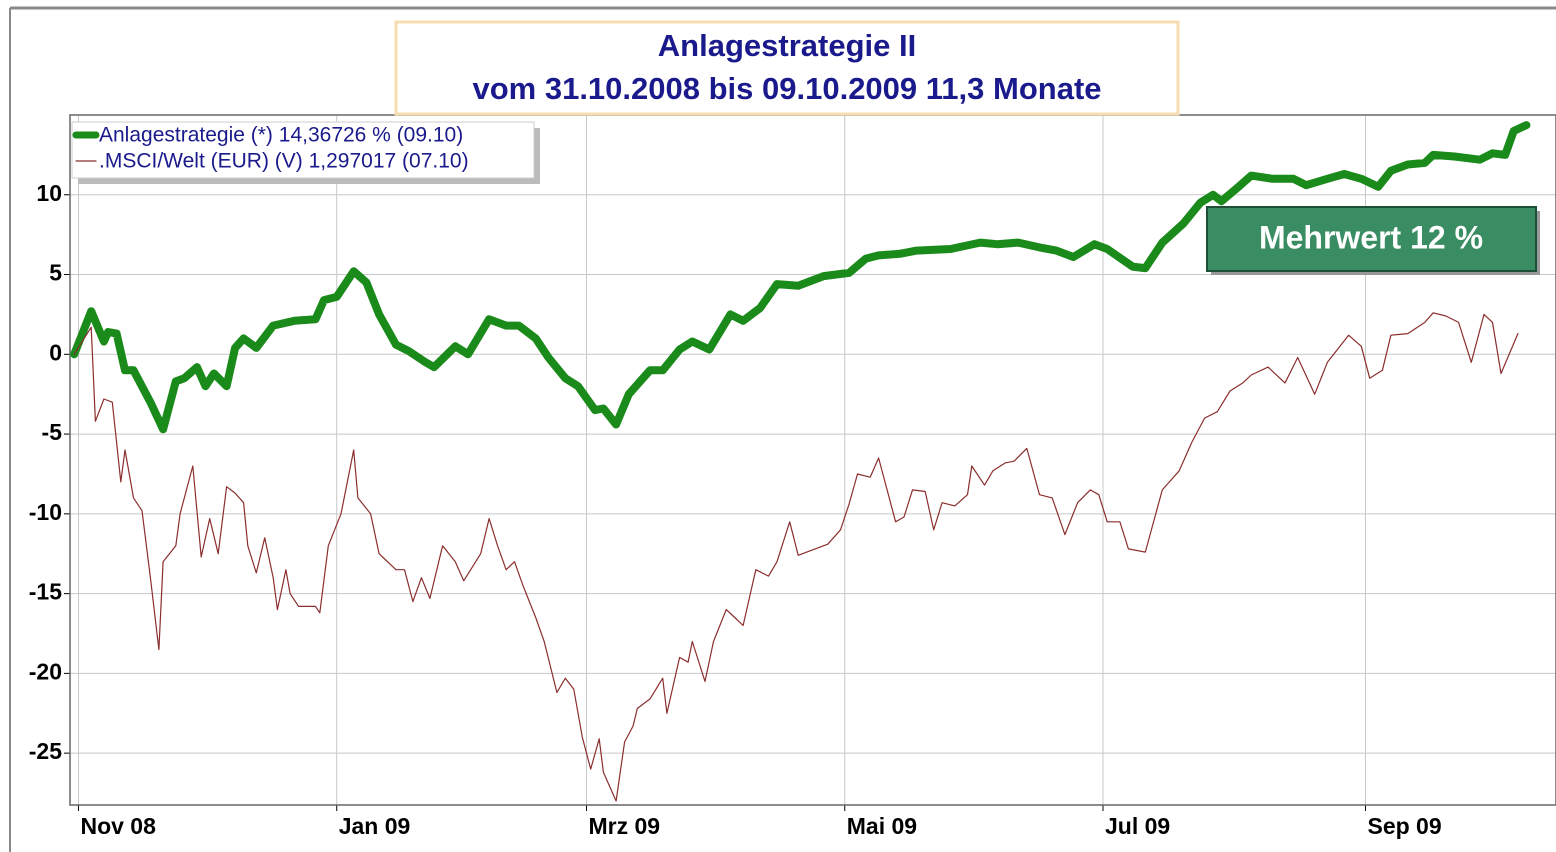  What do you see at coordinates (118, 826) in the screenshot?
I see `x-tick-label: Nov 08` at bounding box center [118, 826].